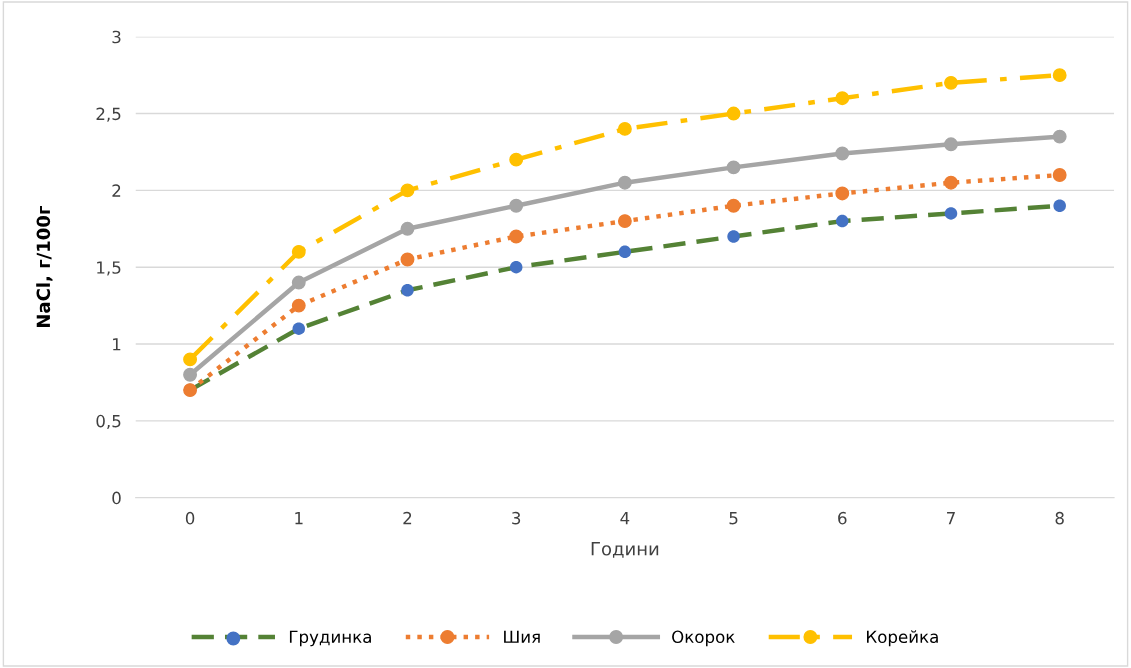 This screenshot has width=1131, height=668. What do you see at coordinates (330, 638) in the screenshot?
I see `legend-label: Грудинка` at bounding box center [330, 638].